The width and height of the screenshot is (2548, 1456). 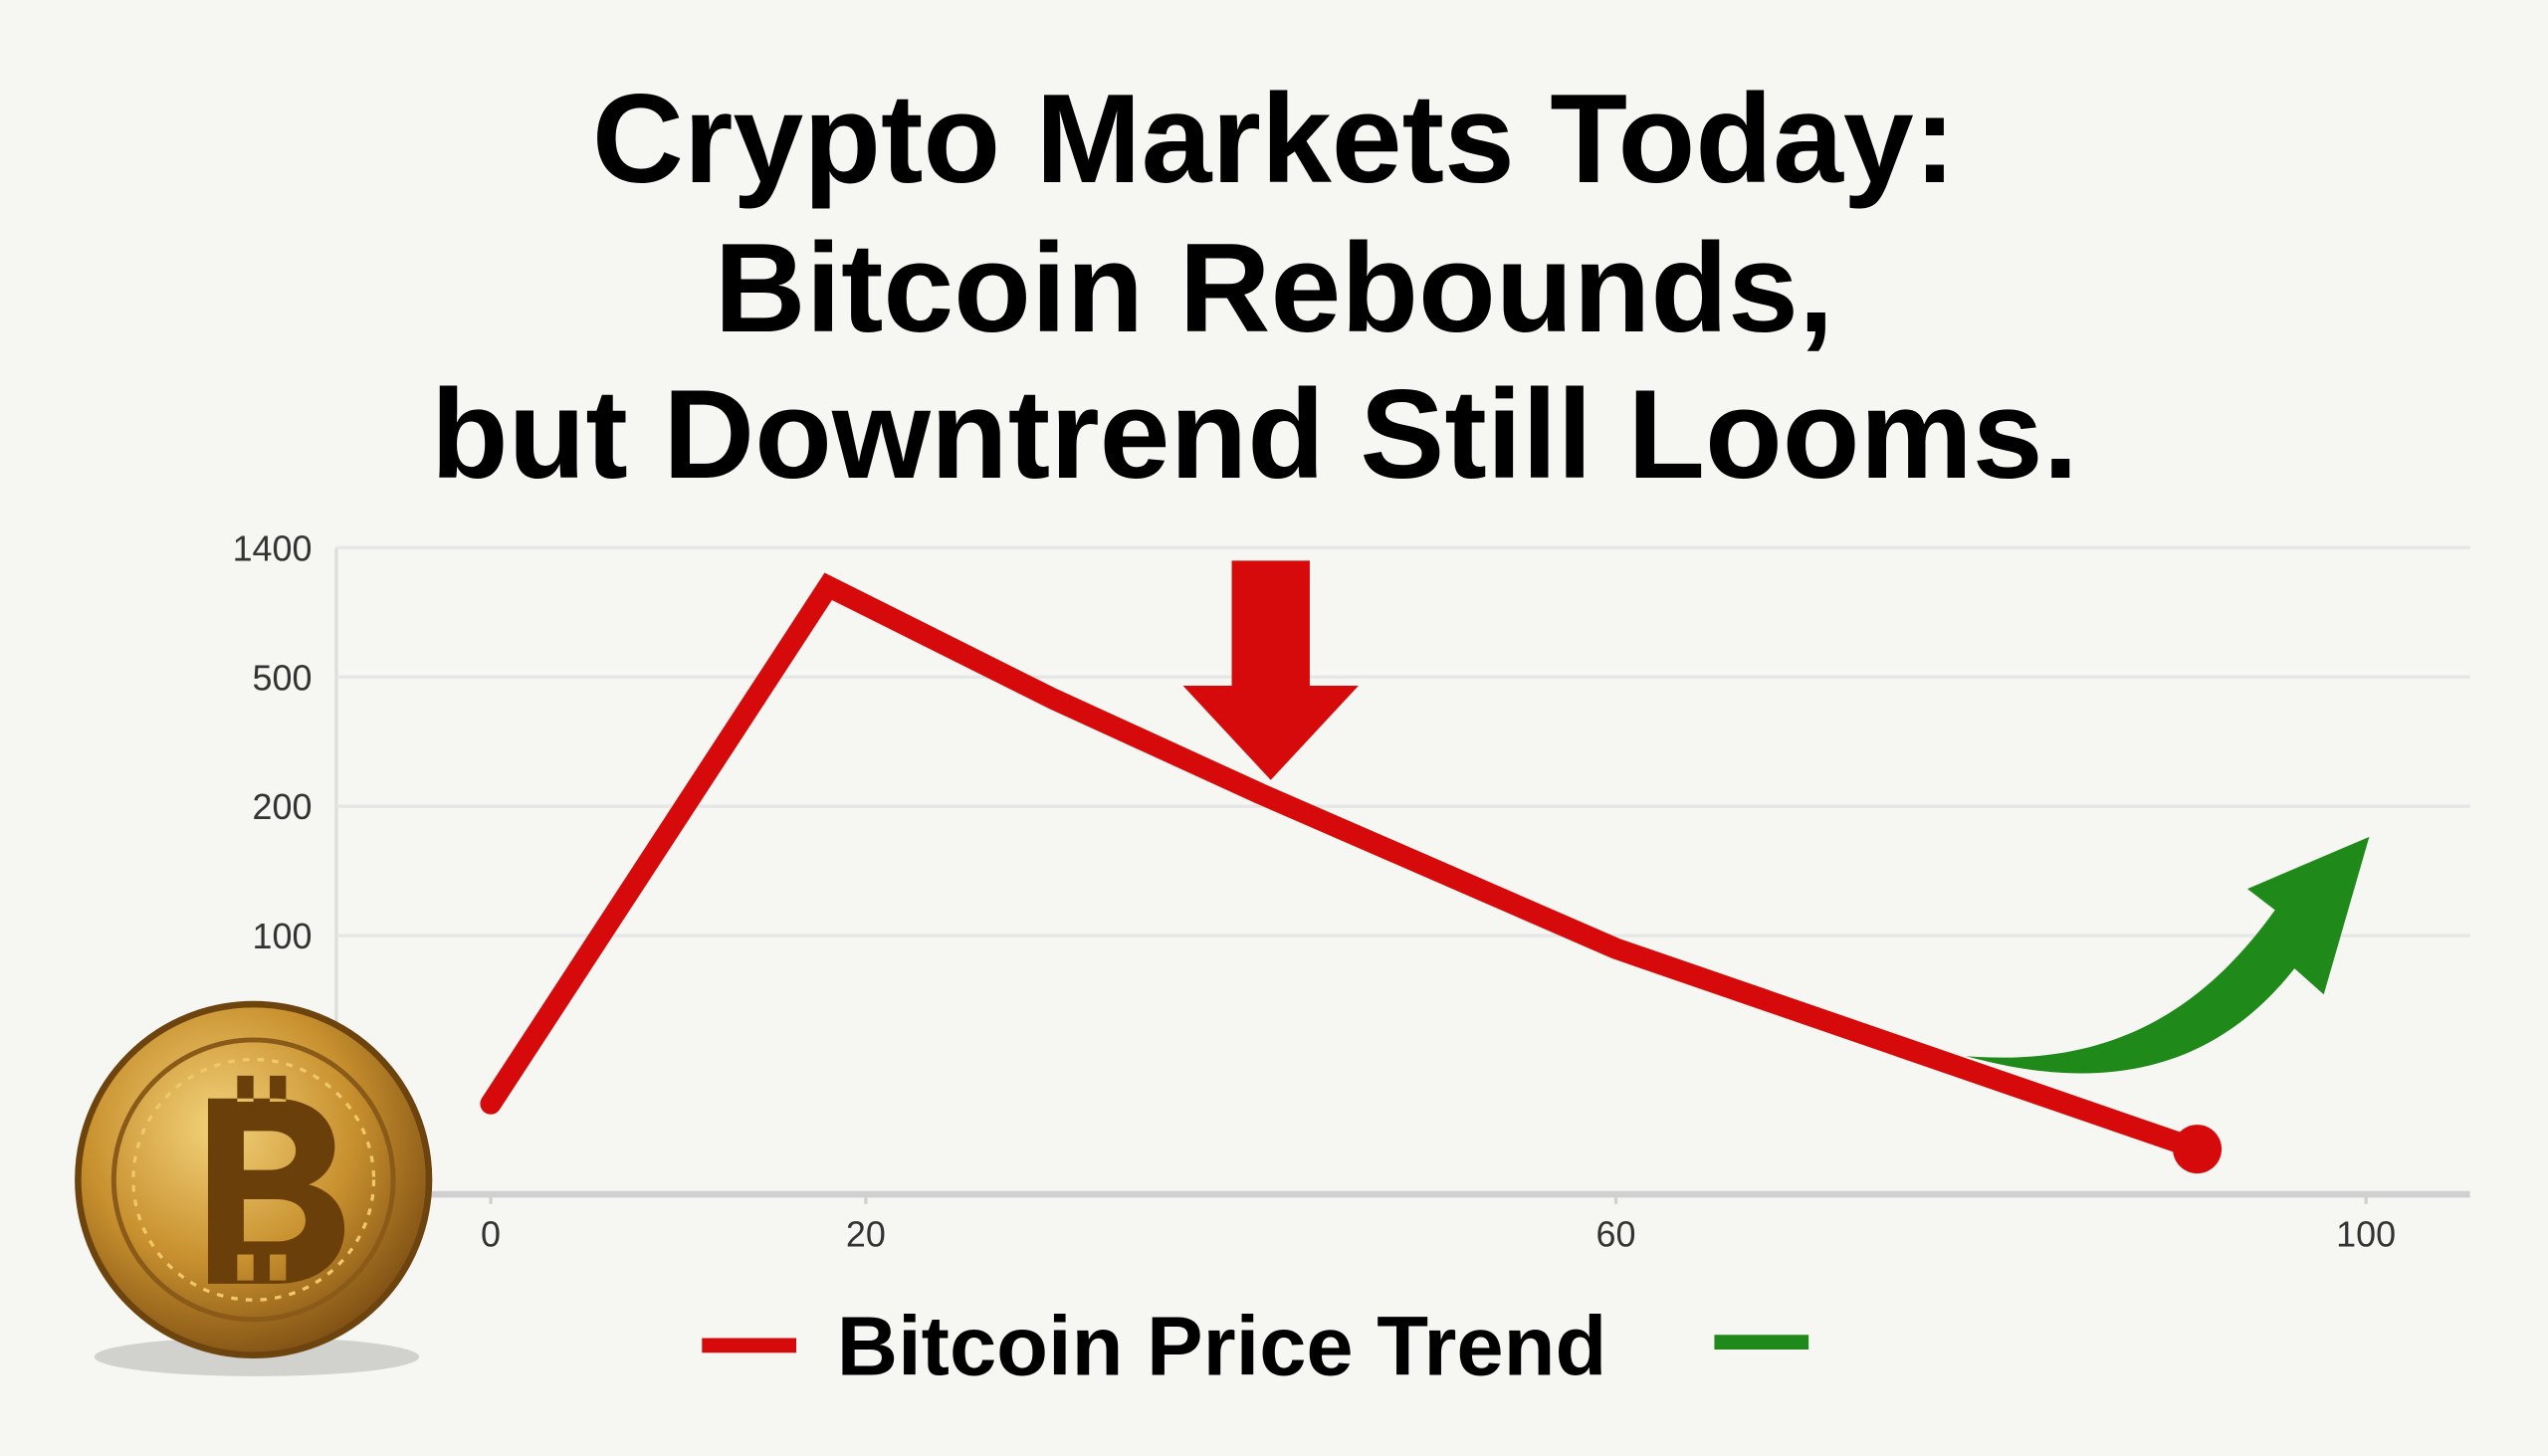 What do you see at coordinates (283, 936) in the screenshot?
I see `y-tick-label: 100` at bounding box center [283, 936].